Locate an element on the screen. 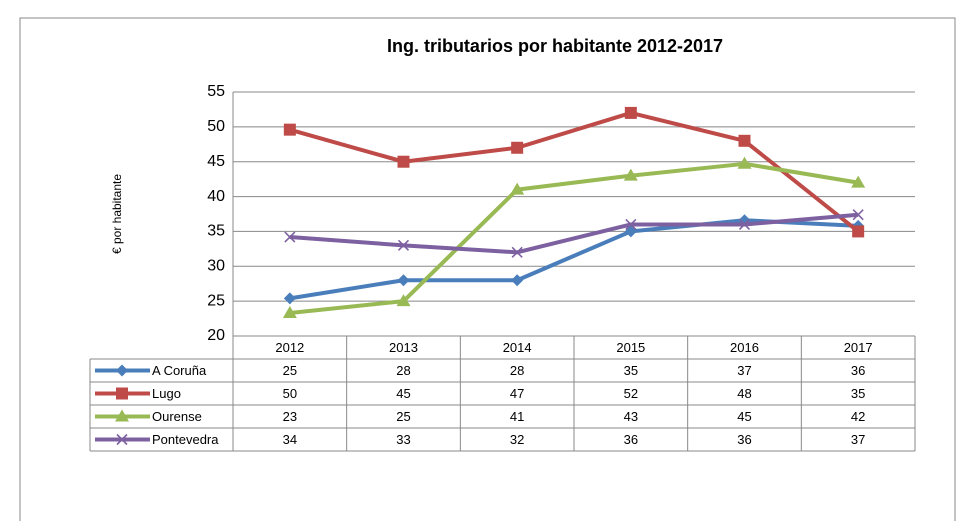 The width and height of the screenshot is (977, 521). y-axis-title: € por habitante is located at coordinates (117, 214).